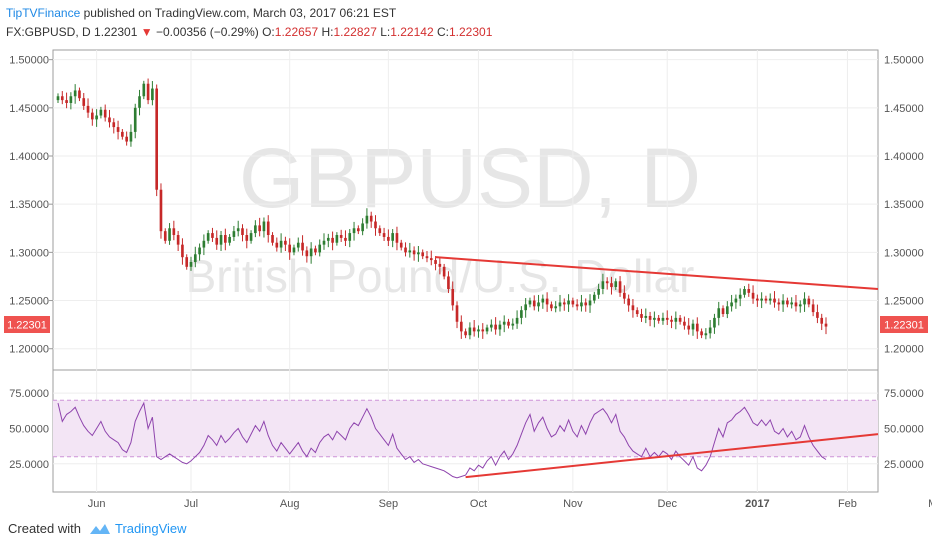 The width and height of the screenshot is (932, 550). I want to click on tradingview-logo-icon, so click(99, 528).